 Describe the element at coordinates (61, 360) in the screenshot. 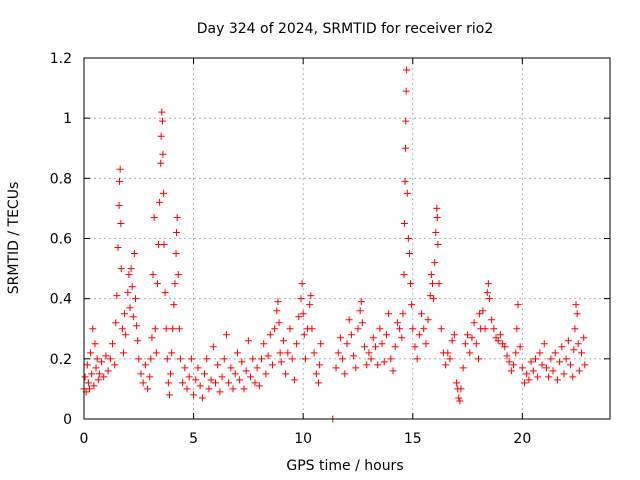

I see `y-tick-label: 0.2` at that location.